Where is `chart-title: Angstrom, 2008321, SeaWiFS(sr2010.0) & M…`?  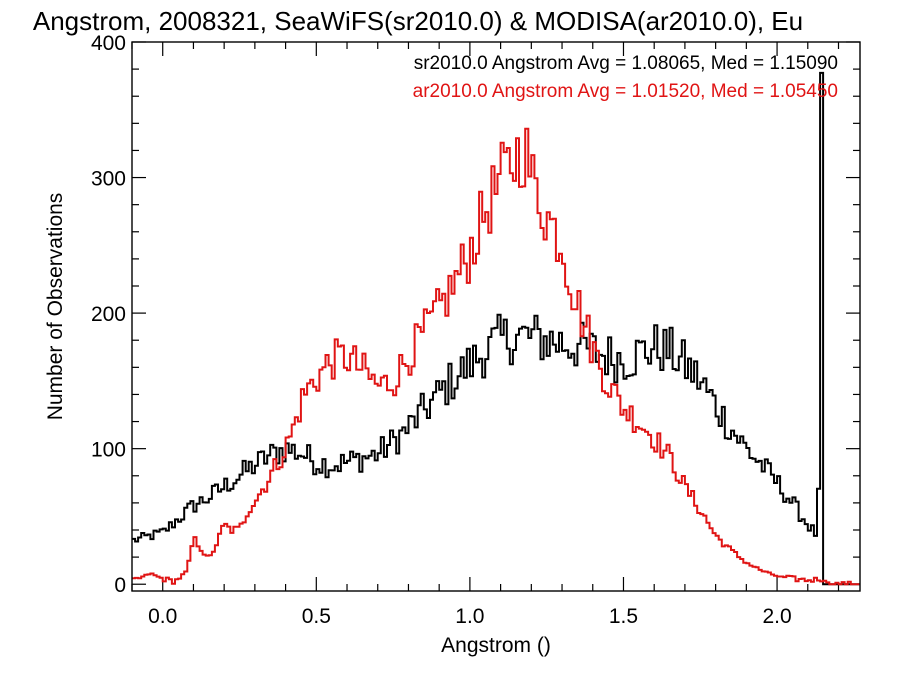 chart-title: Angstrom, 2008321, SeaWiFS(sr2010.0) & M… is located at coordinates (418, 21).